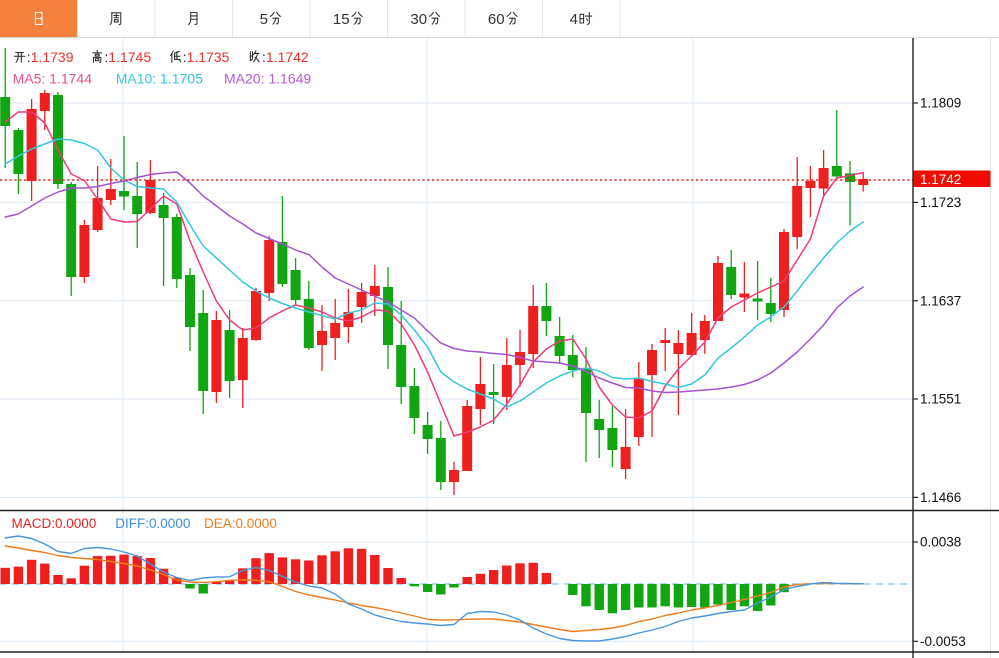 Image resolution: width=999 pixels, height=658 pixels. I want to click on svg-text: 1.1809, so click(940, 103).